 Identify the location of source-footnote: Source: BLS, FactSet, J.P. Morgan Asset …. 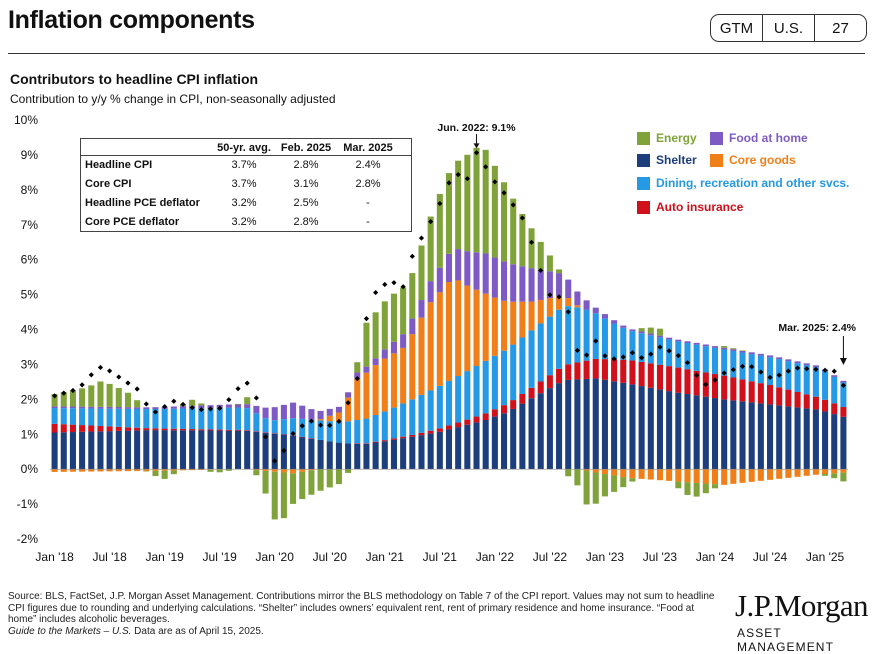
(365, 614).